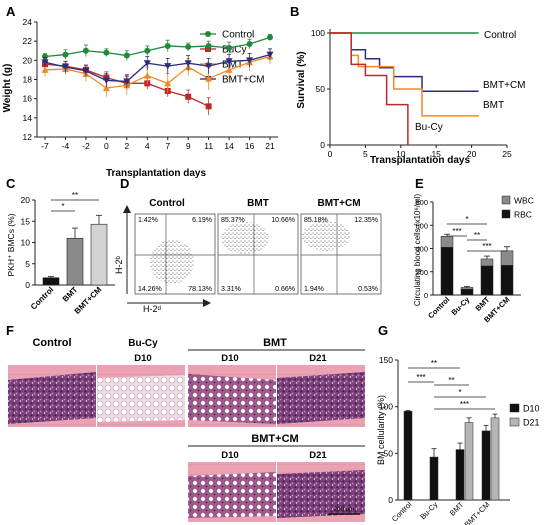 The width and height of the screenshot is (550, 525). What do you see at coordinates (466, 219) in the screenshot?
I see `blood-sig-1-label: *` at bounding box center [466, 219].